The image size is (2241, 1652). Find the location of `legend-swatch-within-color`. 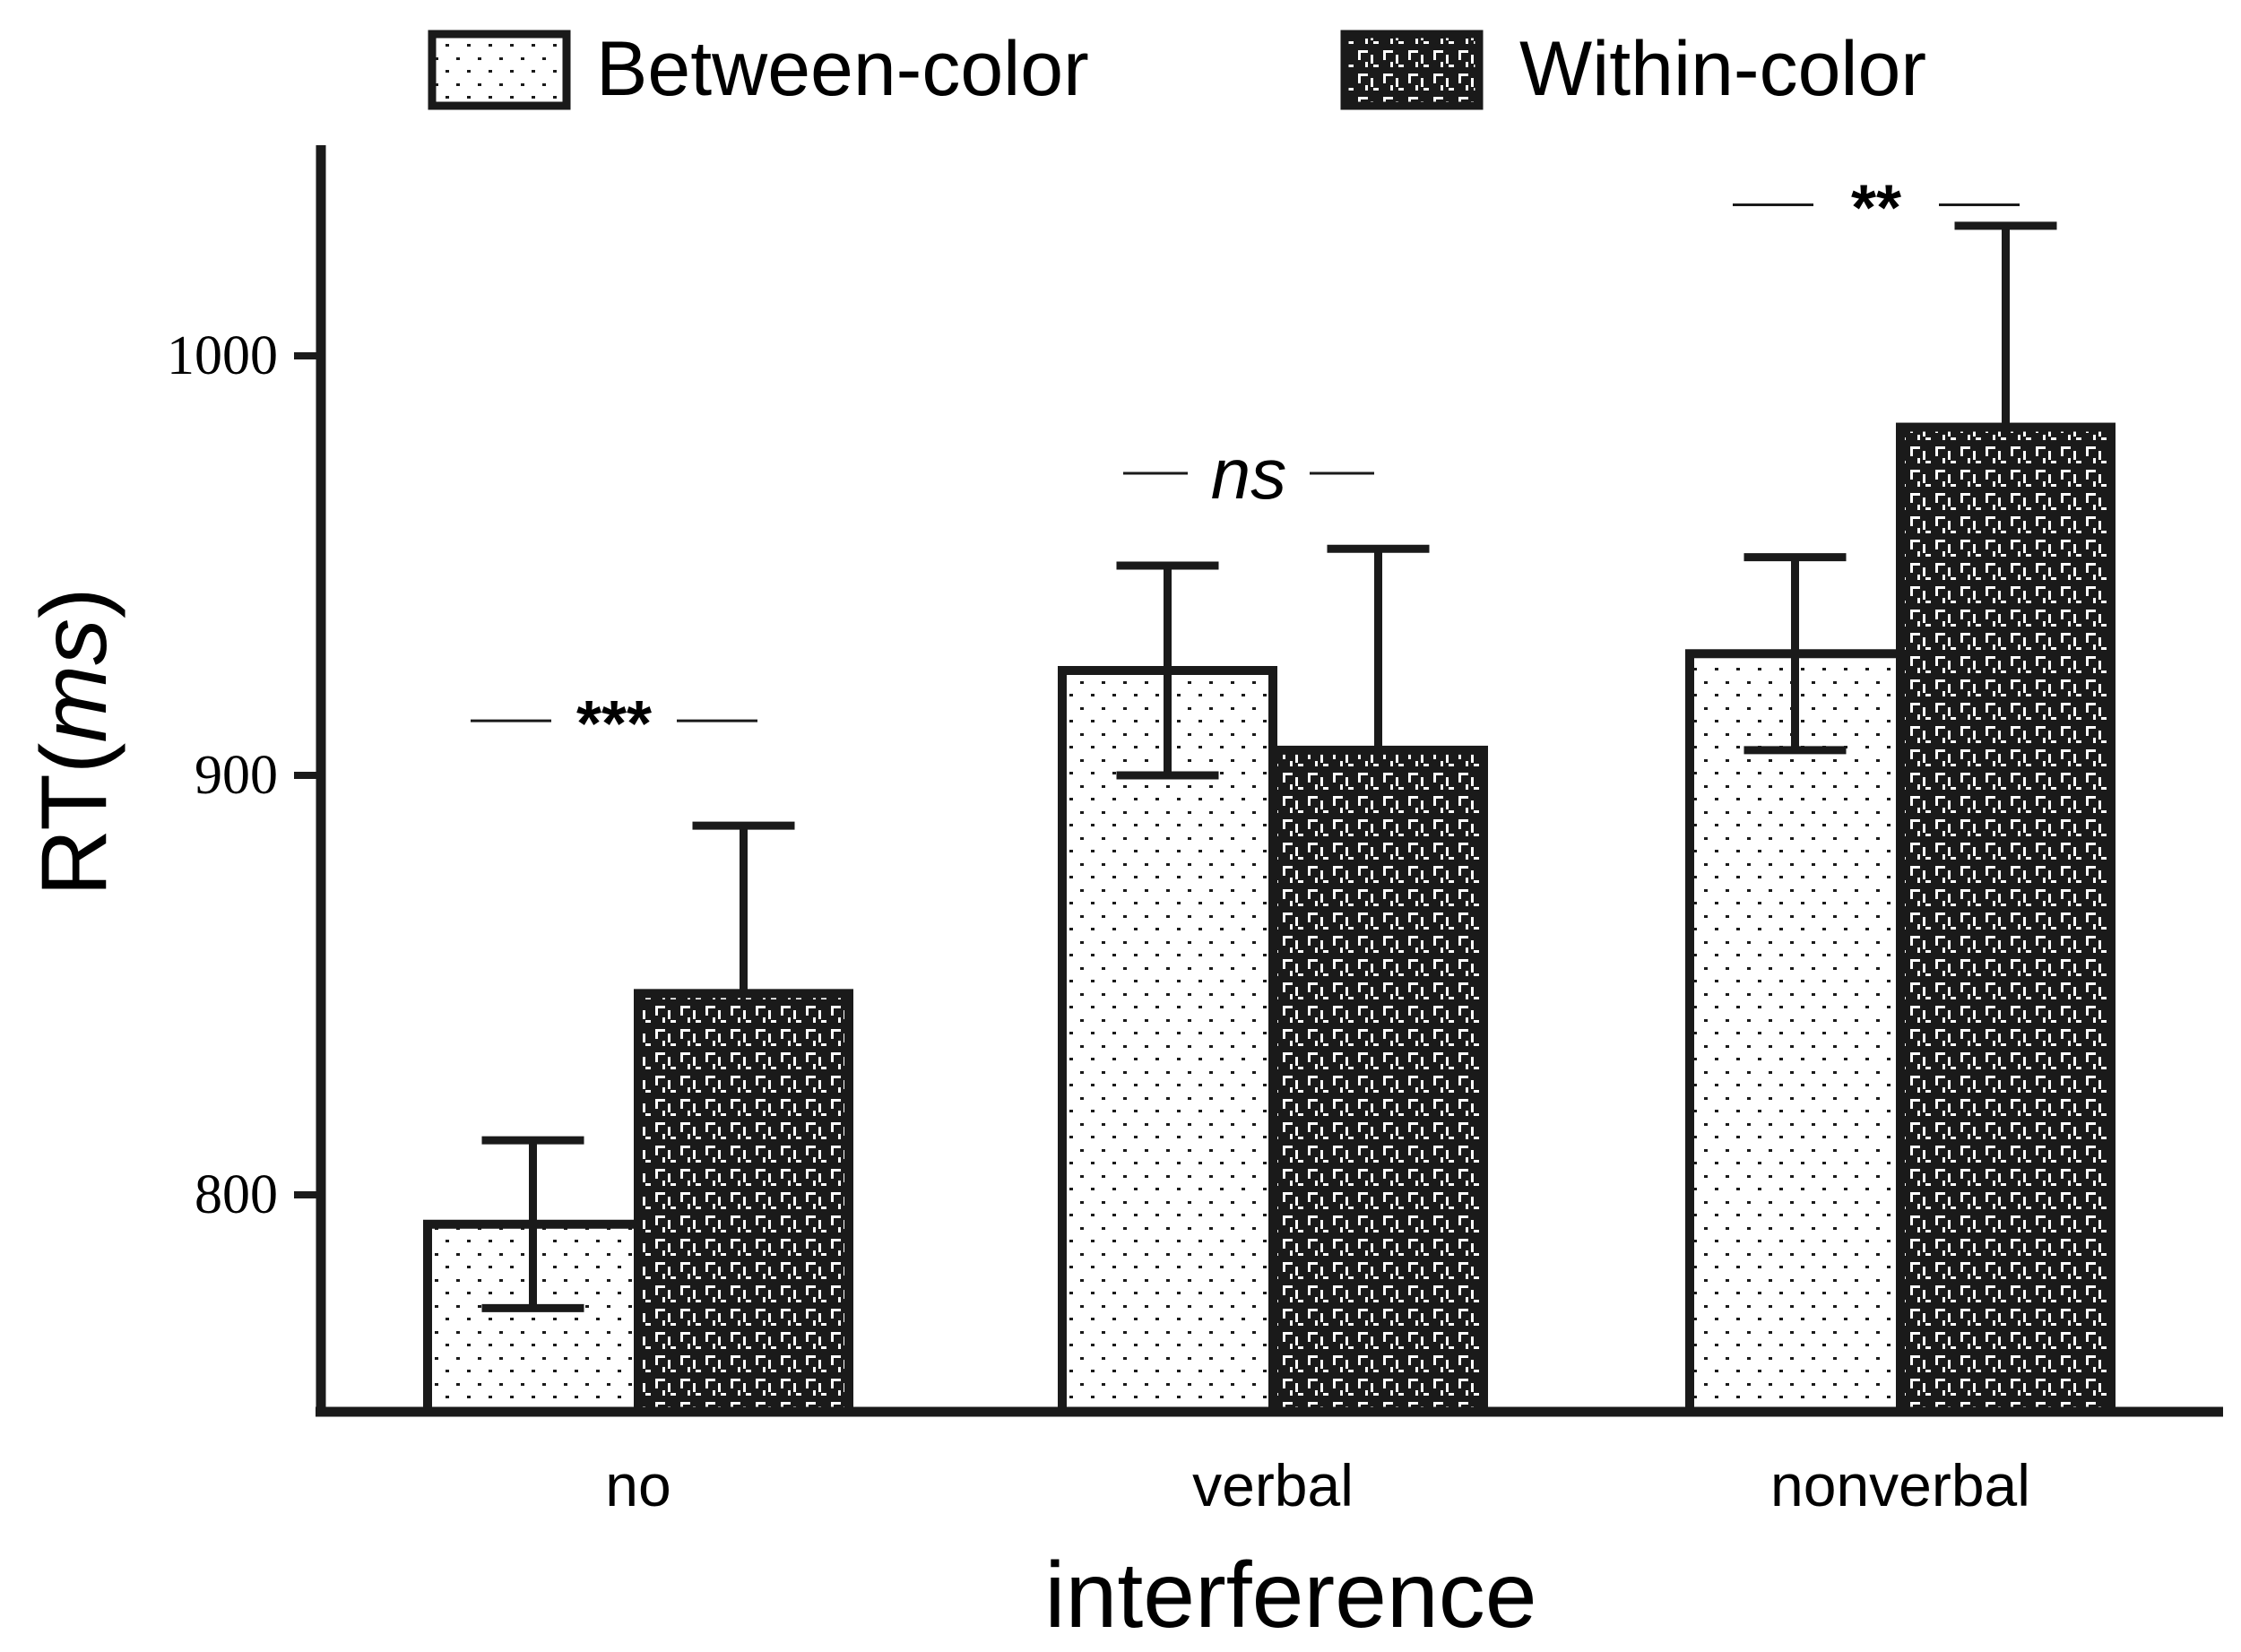

legend-swatch-within-color is located at coordinates (1412, 70).